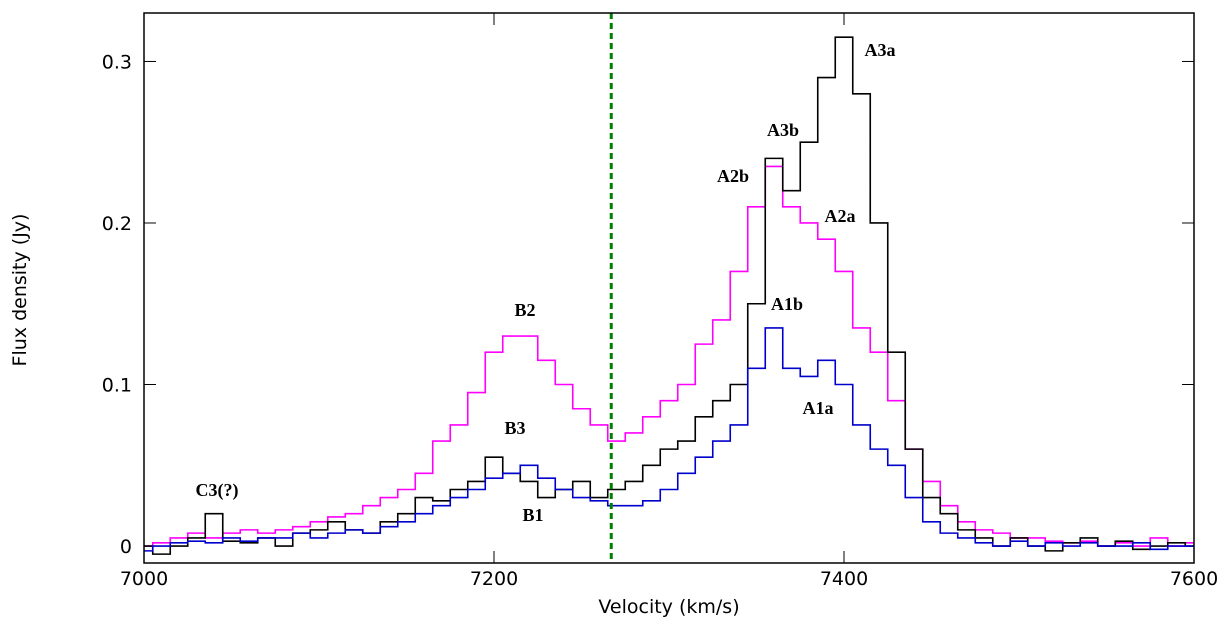 Image resolution: width=1231 pixels, height=628 pixels. What do you see at coordinates (217, 490) in the screenshot?
I see `annotation: C3(?)` at bounding box center [217, 490].